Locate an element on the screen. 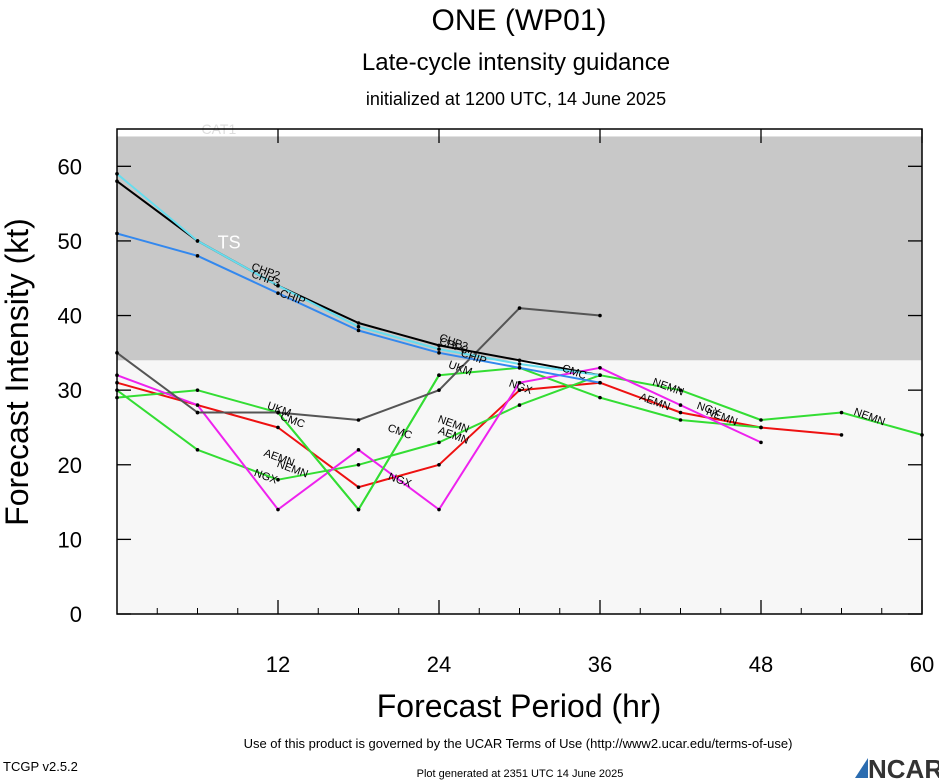 This screenshot has height=780, width=939. ncar-logo-text: NCAR is located at coordinates (903, 767).